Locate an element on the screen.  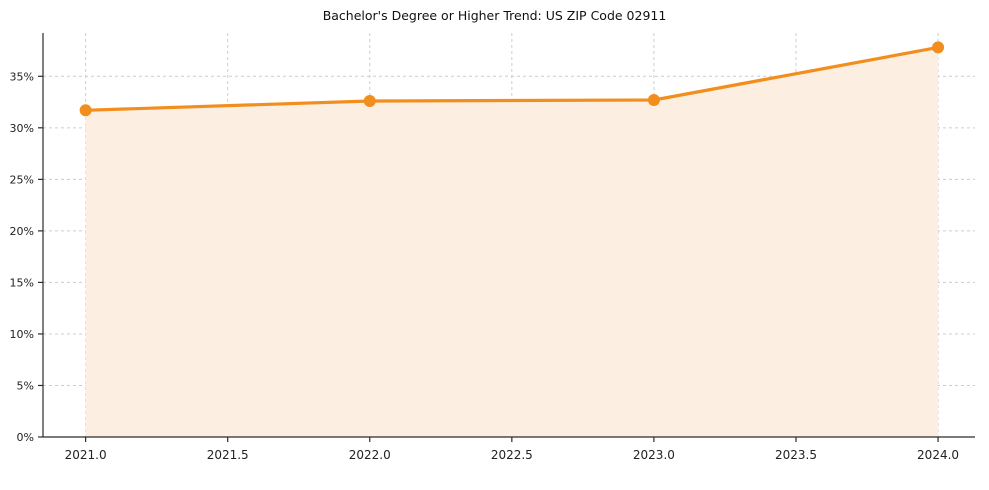
x-tick-label: 2022.5 is located at coordinates (512, 455).